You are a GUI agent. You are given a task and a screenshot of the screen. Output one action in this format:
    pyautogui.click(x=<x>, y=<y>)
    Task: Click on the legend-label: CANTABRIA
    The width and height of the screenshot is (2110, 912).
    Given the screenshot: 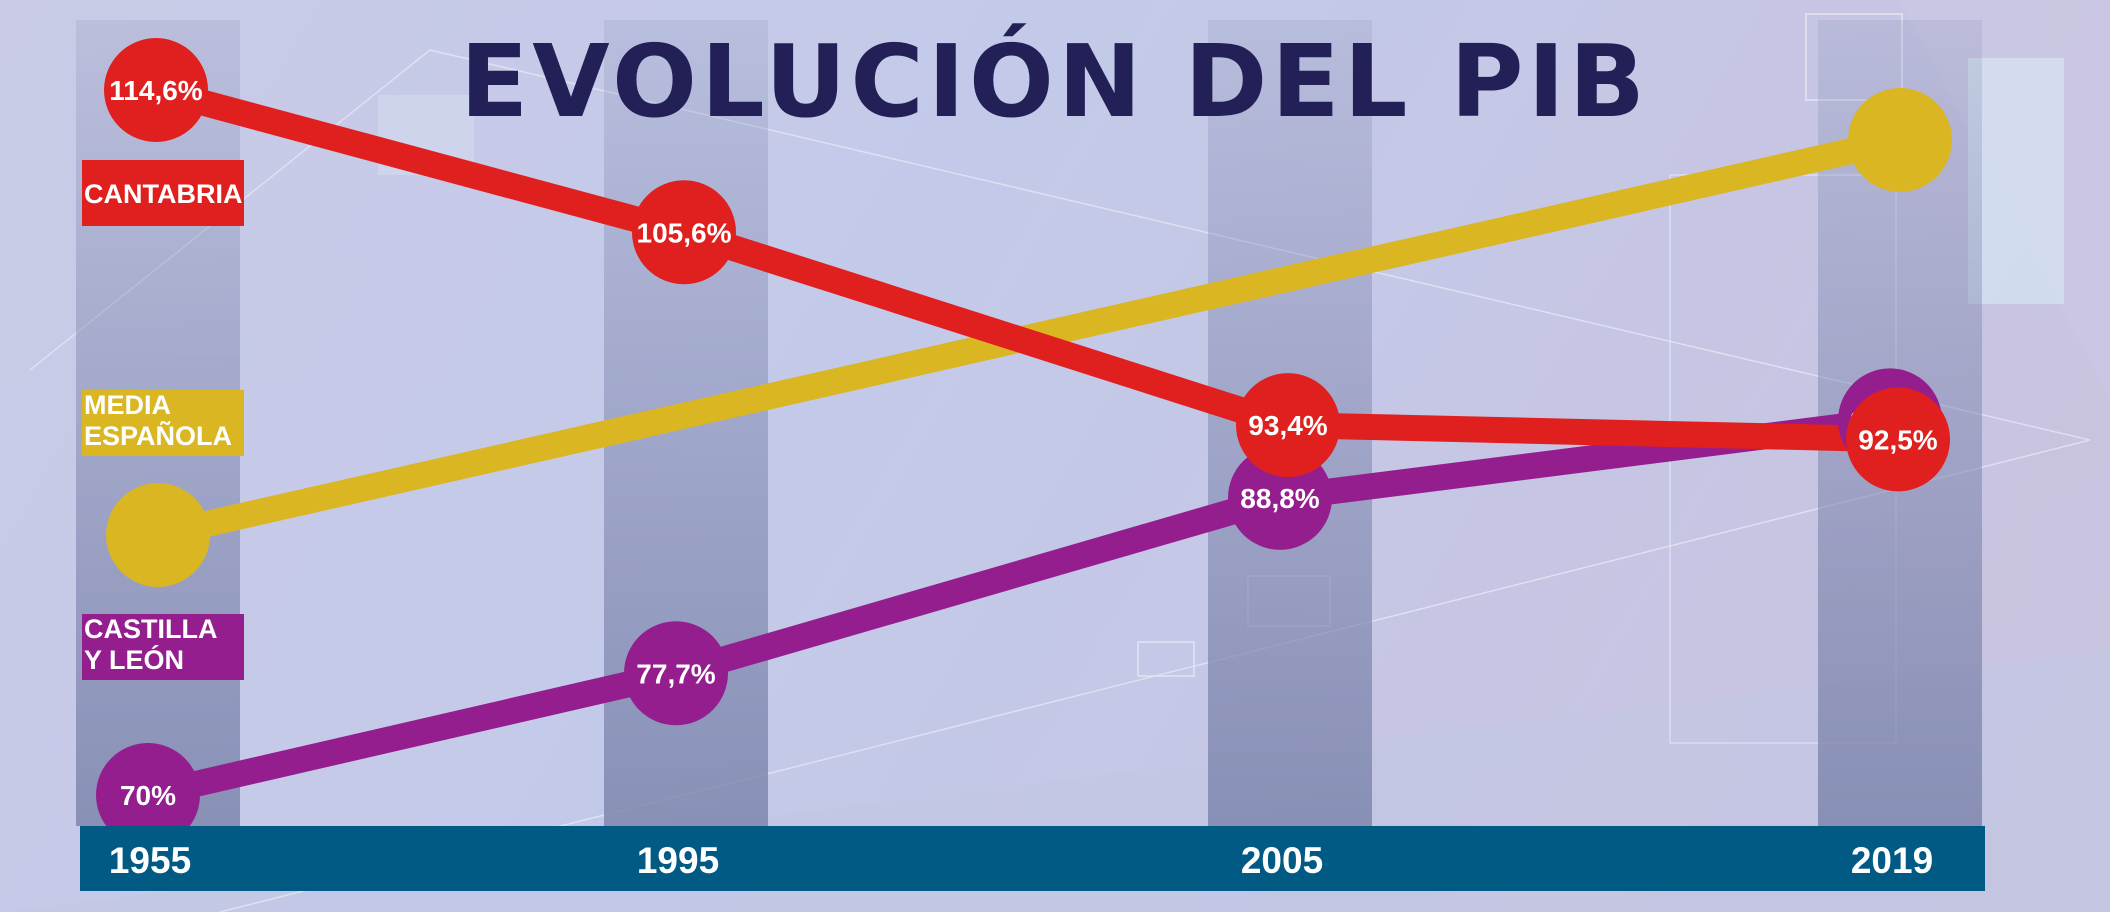 What is the action you would take?
    pyautogui.click(x=163, y=194)
    